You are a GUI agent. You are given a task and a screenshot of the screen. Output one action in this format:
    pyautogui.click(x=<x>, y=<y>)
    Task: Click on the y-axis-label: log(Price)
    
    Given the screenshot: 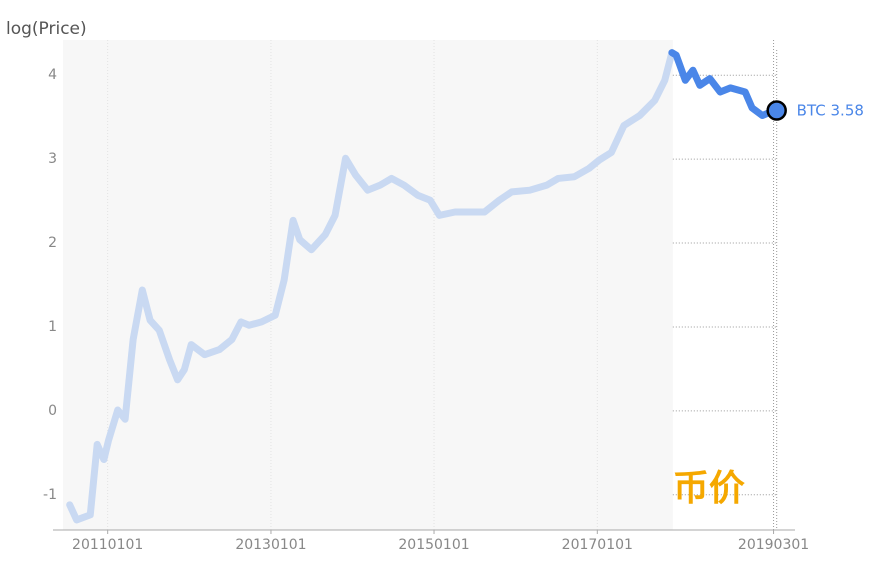 What is the action you would take?
    pyautogui.click(x=46, y=29)
    